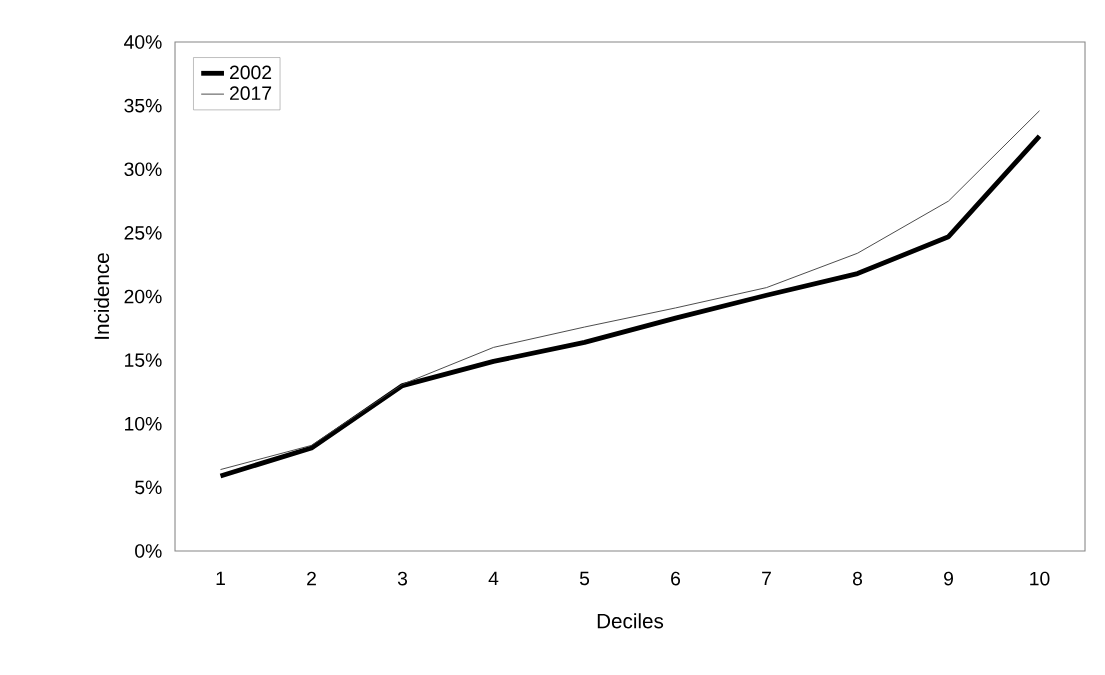  What do you see at coordinates (311, 578) in the screenshot?
I see `x-tick-label: 2` at bounding box center [311, 578].